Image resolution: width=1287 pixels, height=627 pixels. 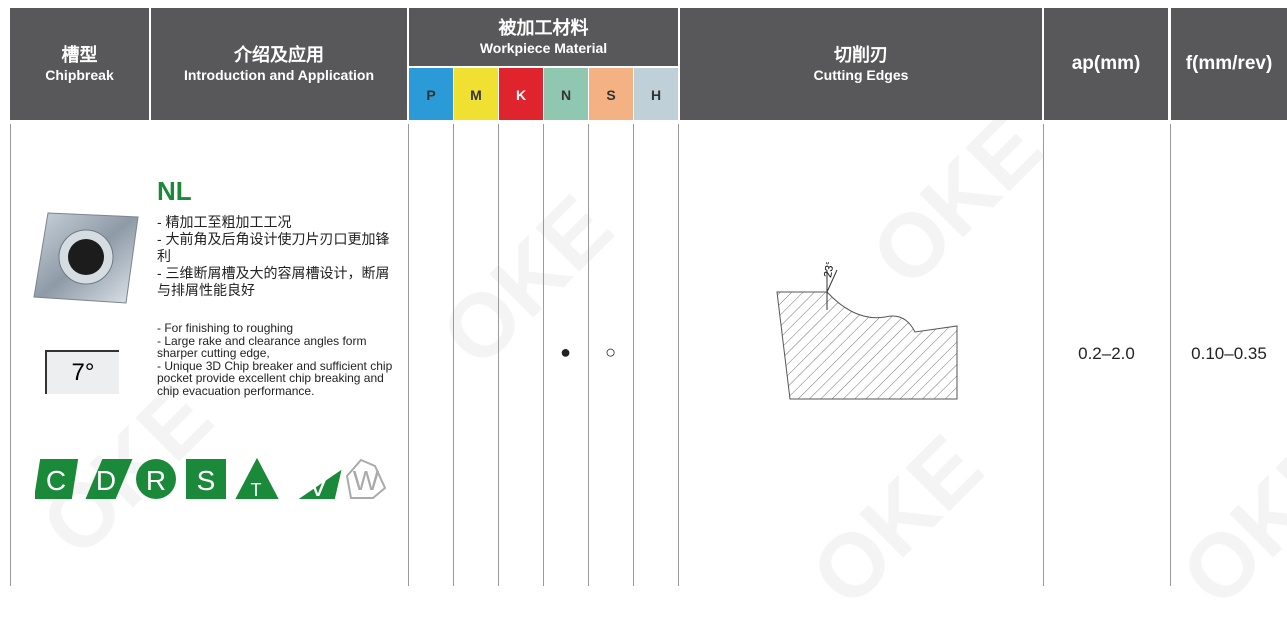 I want to click on header-zh: 槽型, so click(x=79, y=55).